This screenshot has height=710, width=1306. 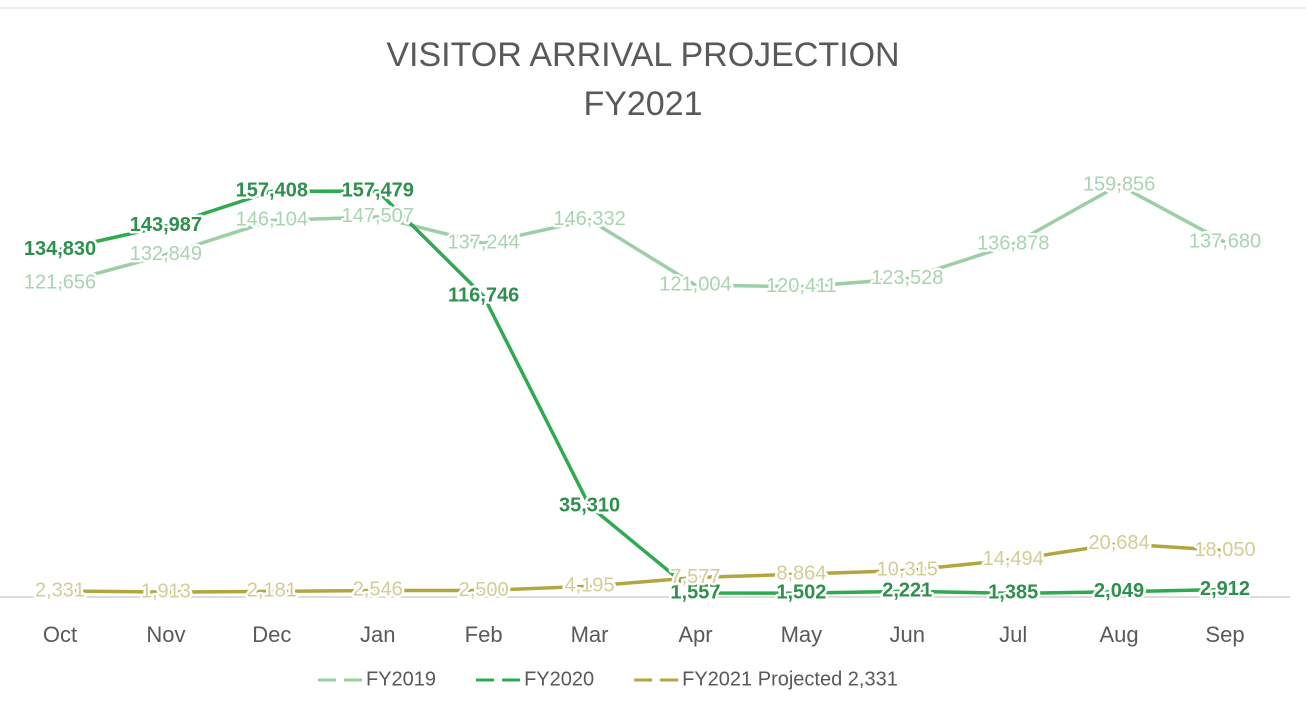 What do you see at coordinates (483, 243) in the screenshot?
I see `data-label: 137,244` at bounding box center [483, 243].